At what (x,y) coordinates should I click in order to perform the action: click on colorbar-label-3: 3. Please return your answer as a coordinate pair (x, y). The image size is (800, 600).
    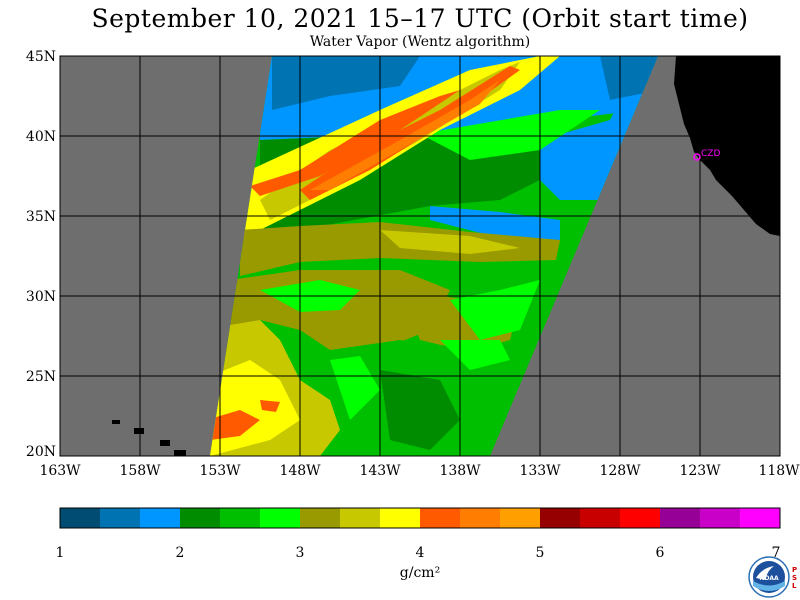
    Looking at the image, I should click on (300, 553).